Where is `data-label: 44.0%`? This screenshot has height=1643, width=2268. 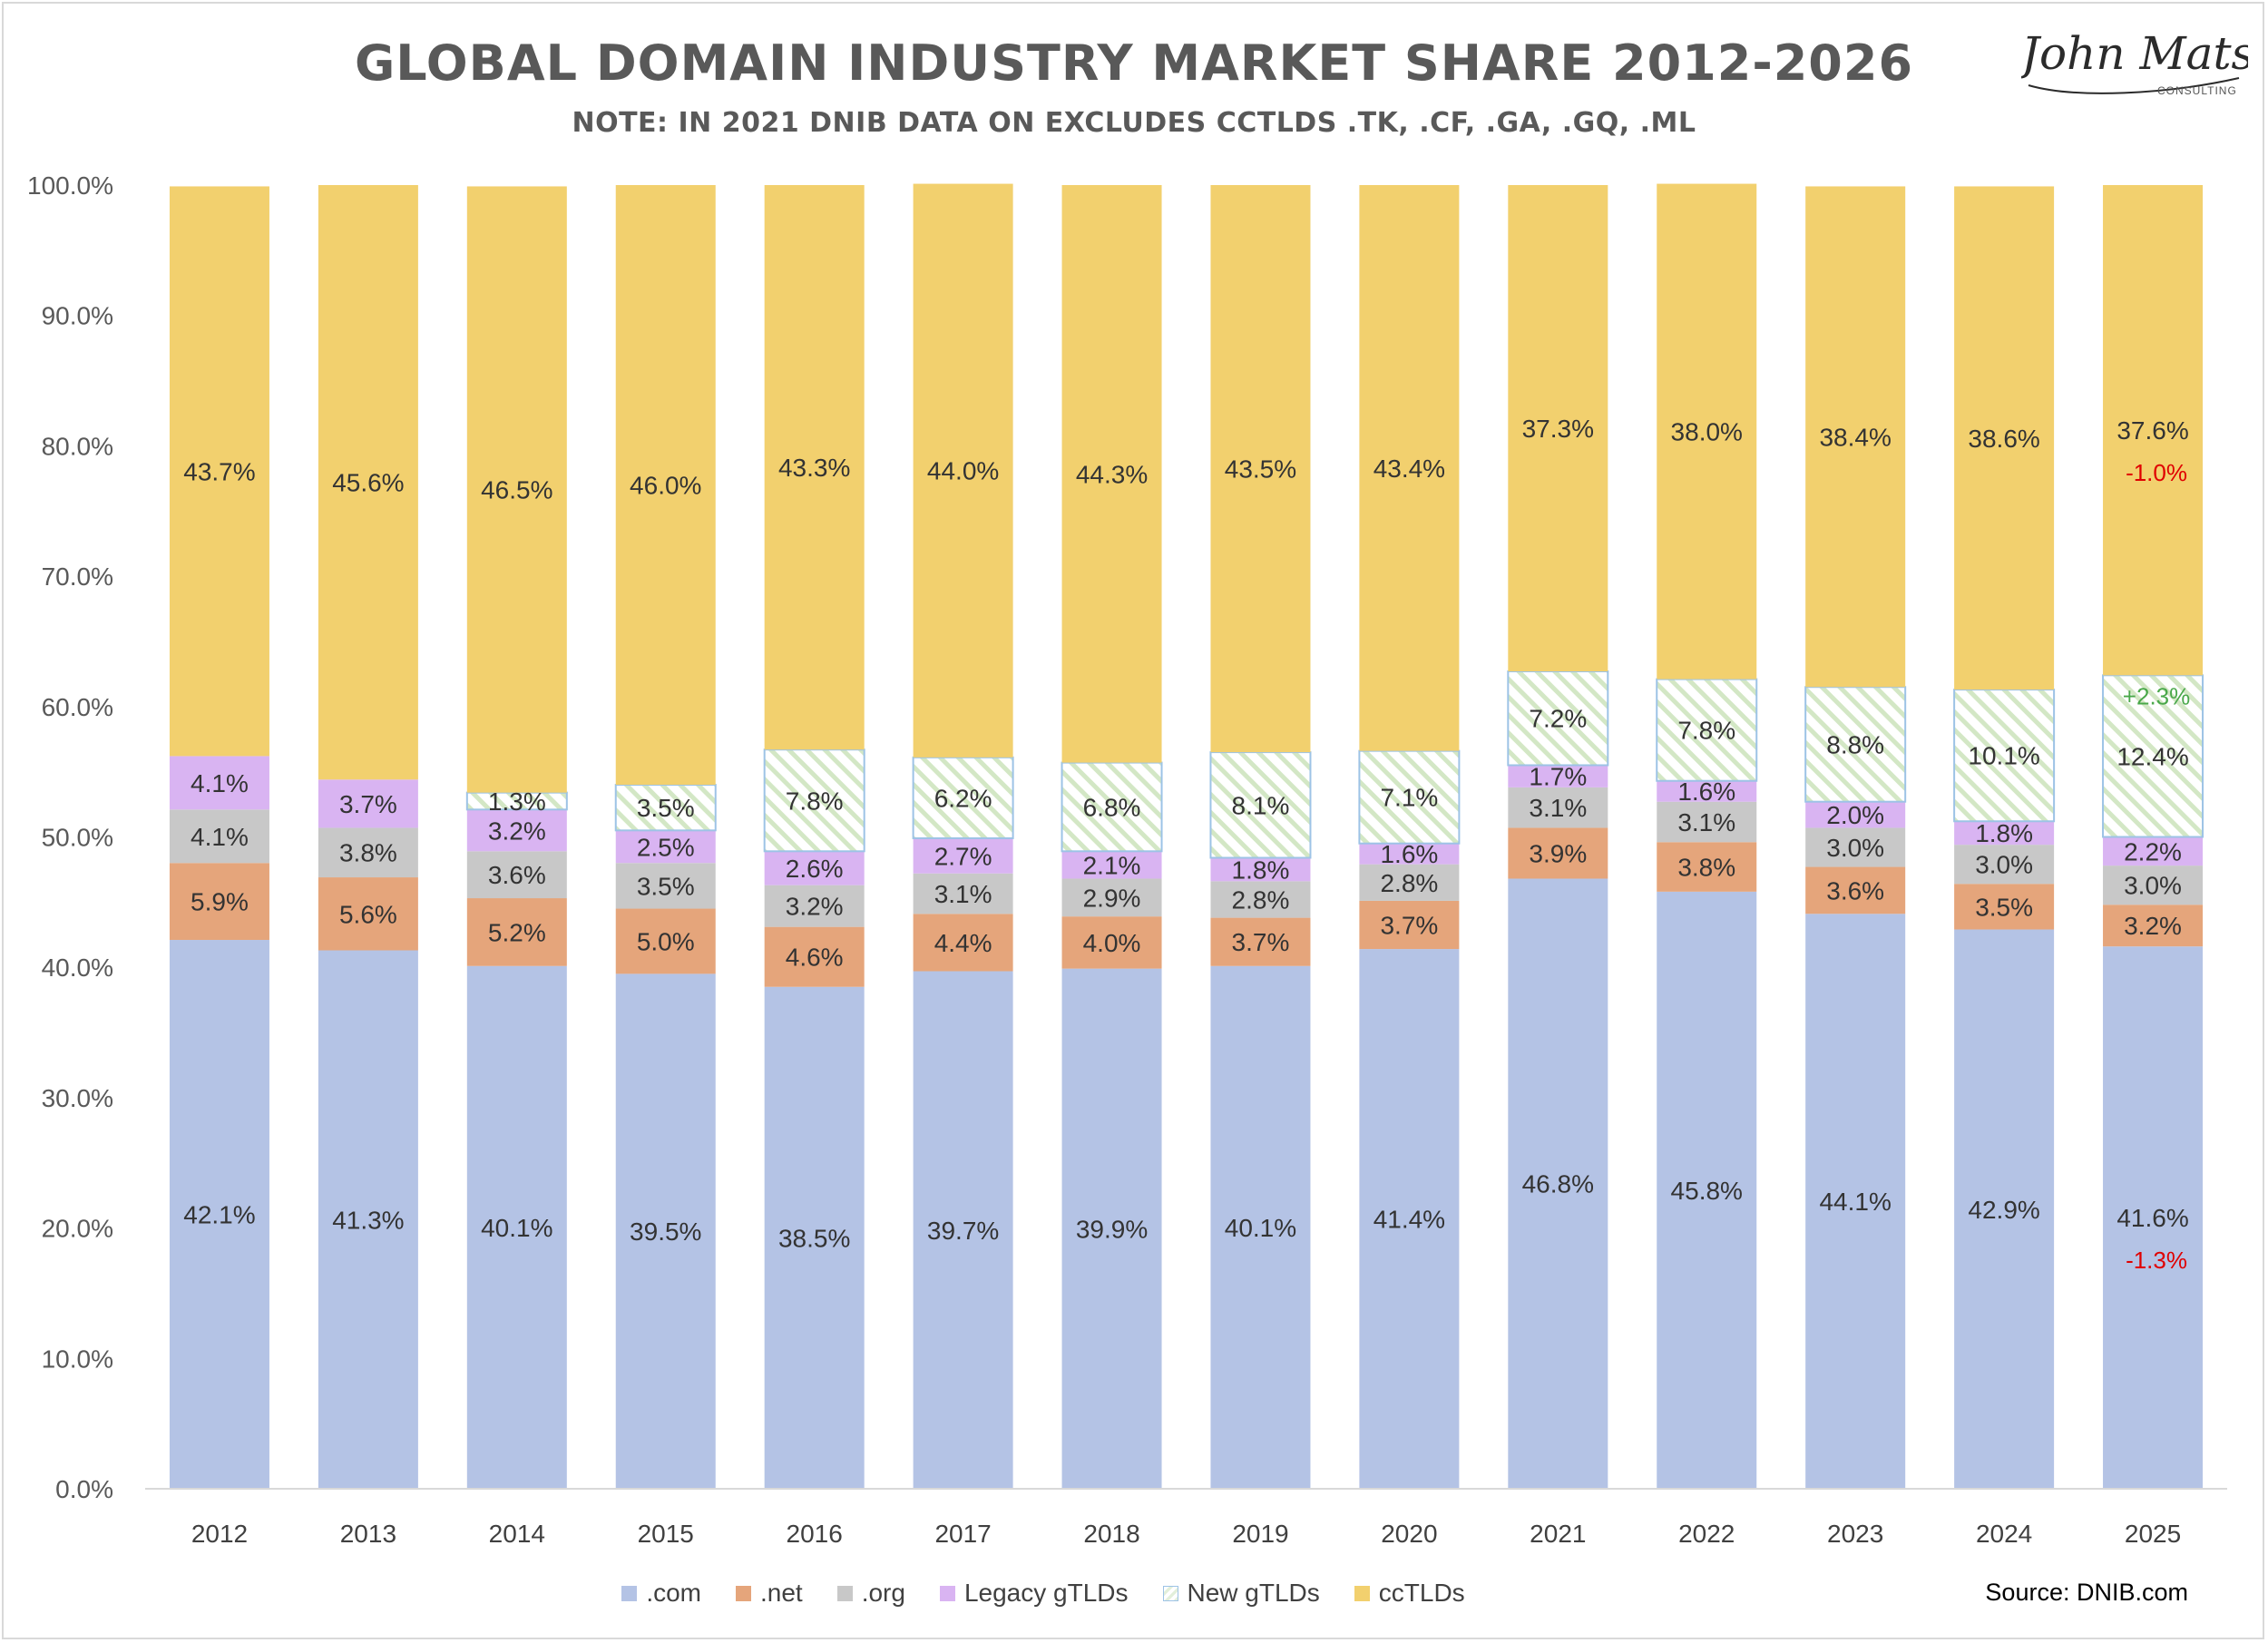
data-label: 44.0% is located at coordinates (963, 471).